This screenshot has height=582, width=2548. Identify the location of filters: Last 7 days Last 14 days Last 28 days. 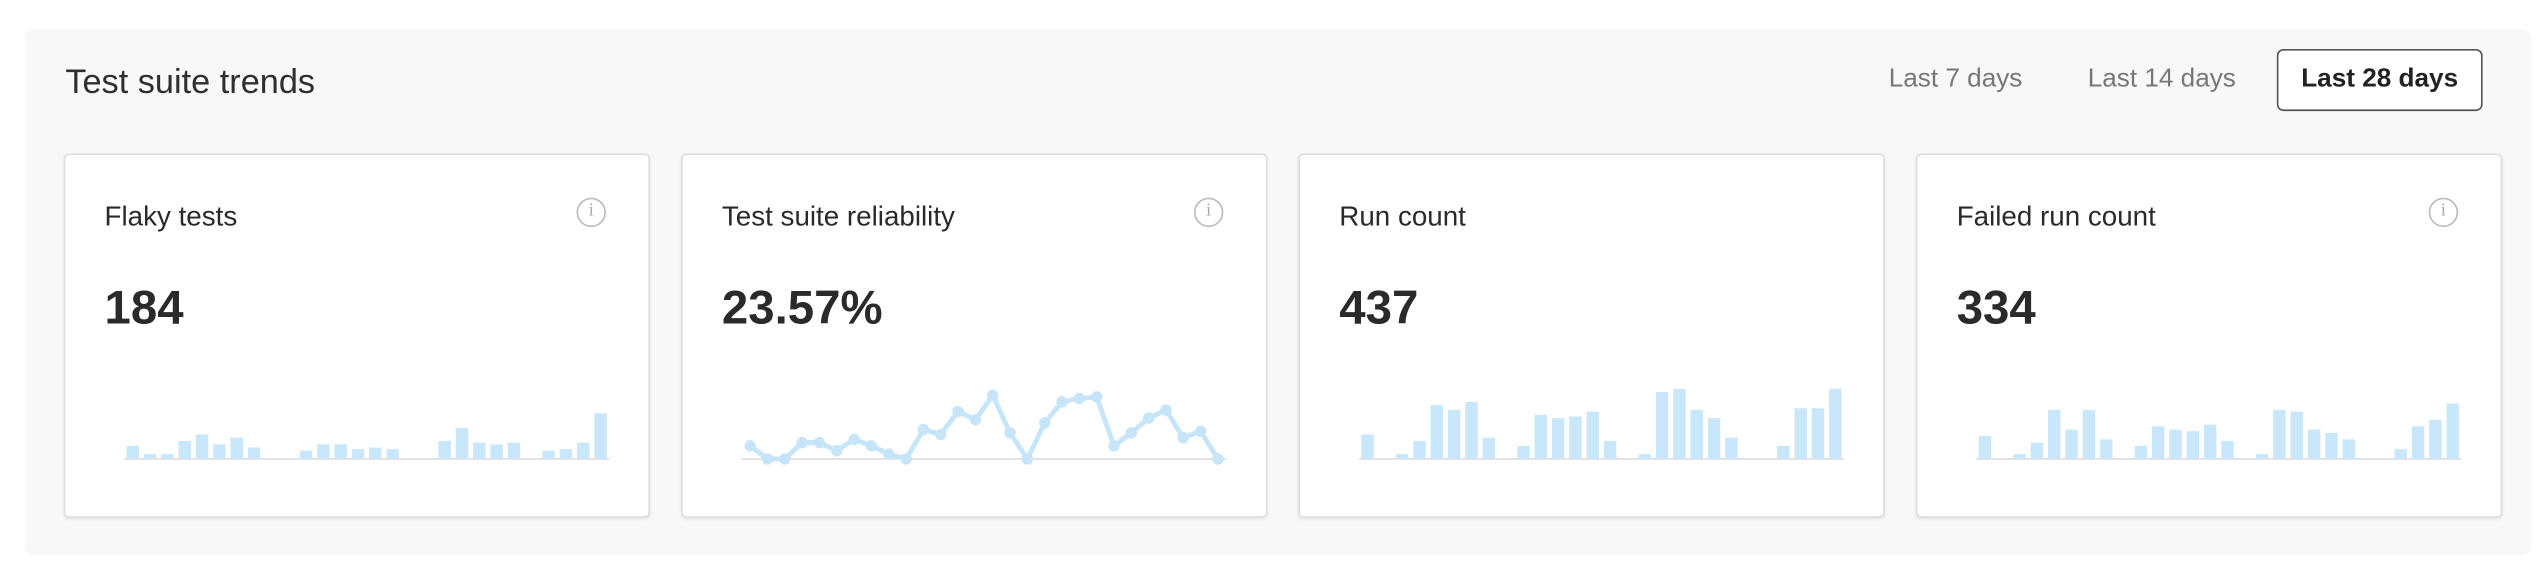
(2173, 80).